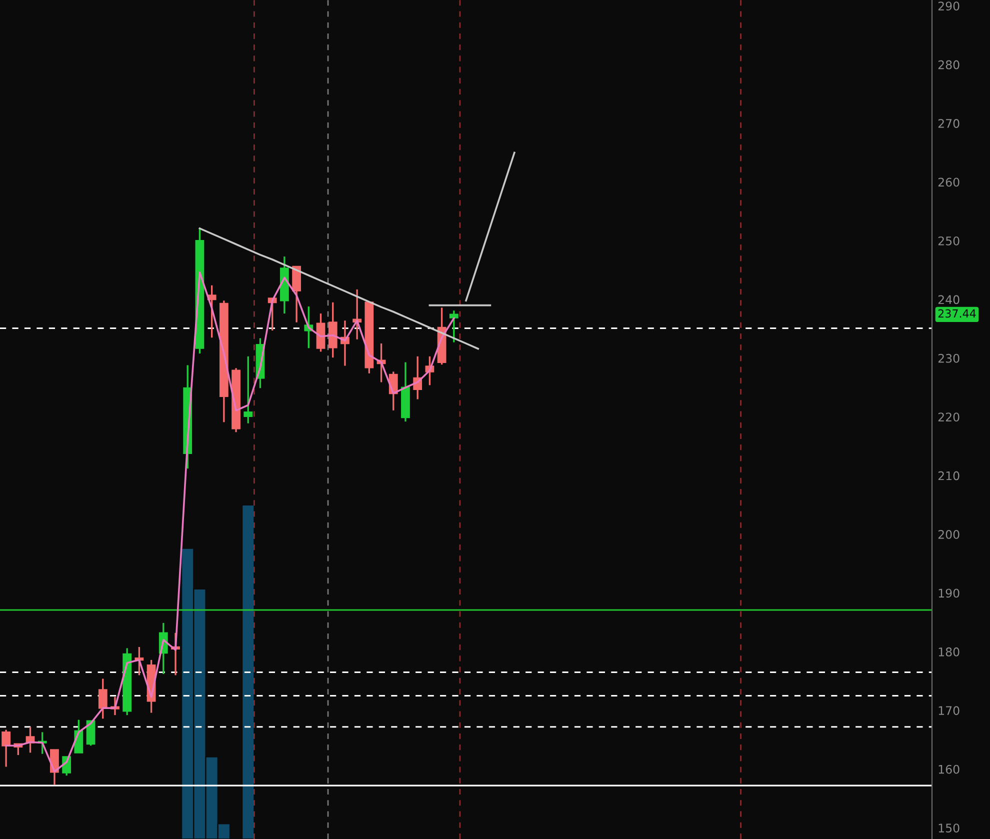  I want to click on y-tick-label: 270, so click(949, 123).